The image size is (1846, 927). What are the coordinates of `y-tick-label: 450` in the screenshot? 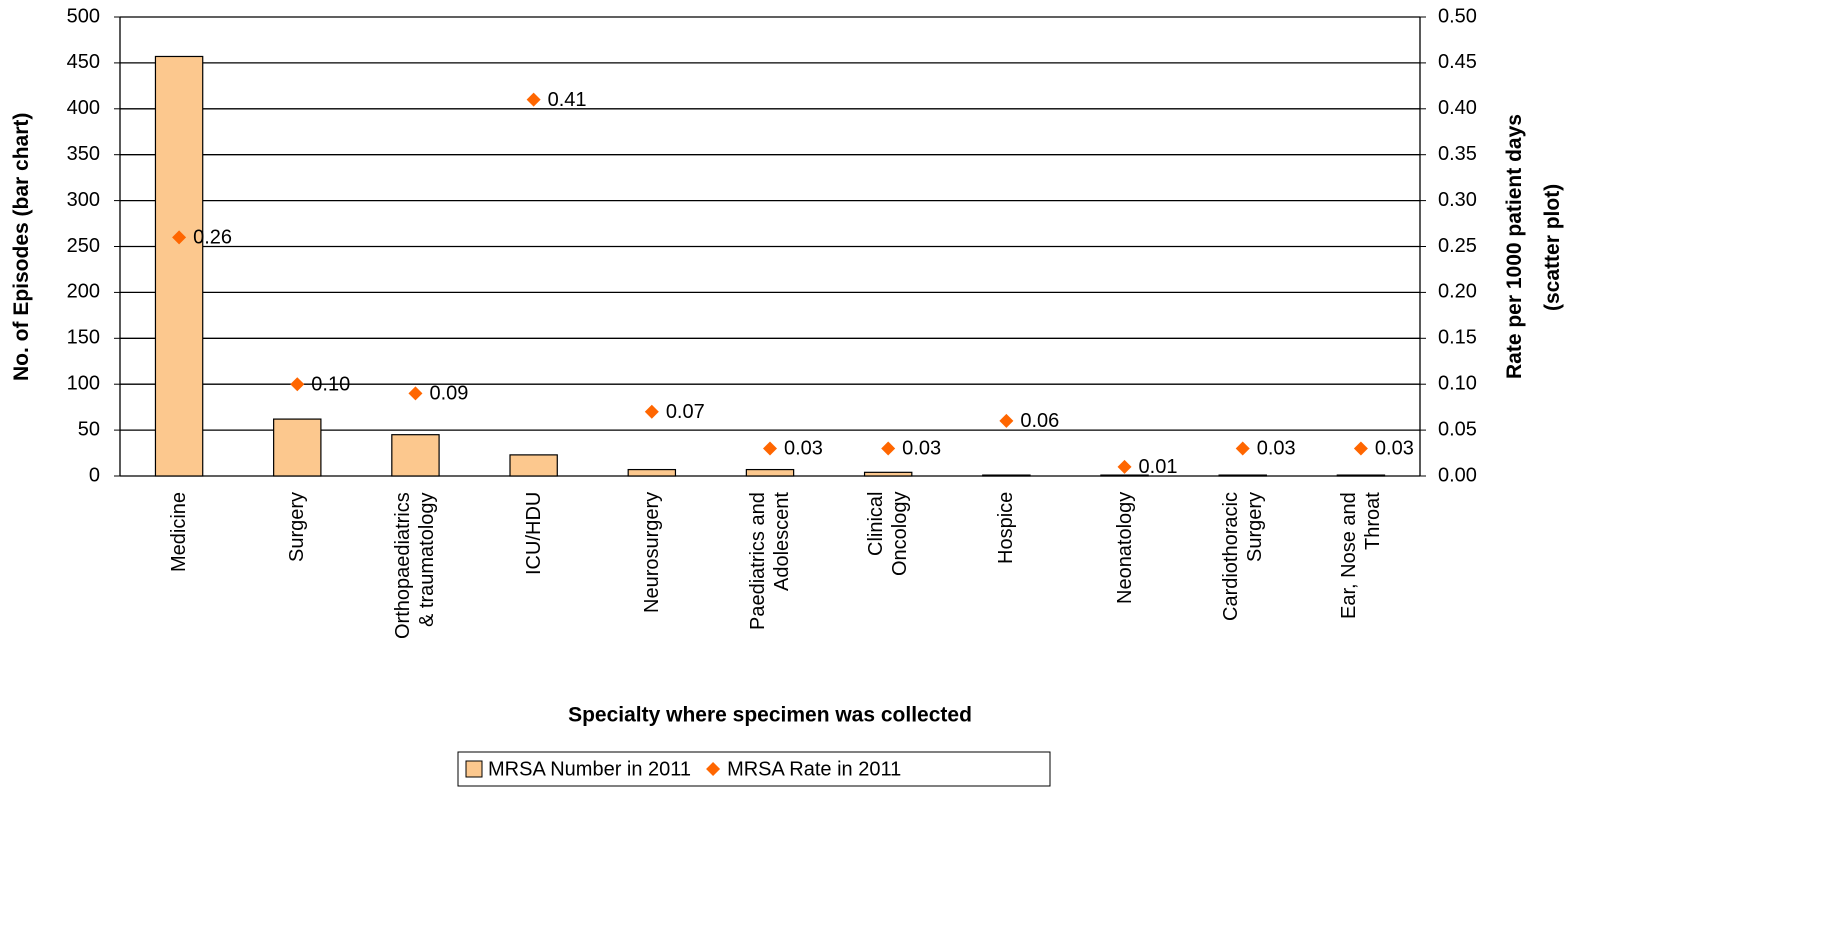 It's located at (83, 62).